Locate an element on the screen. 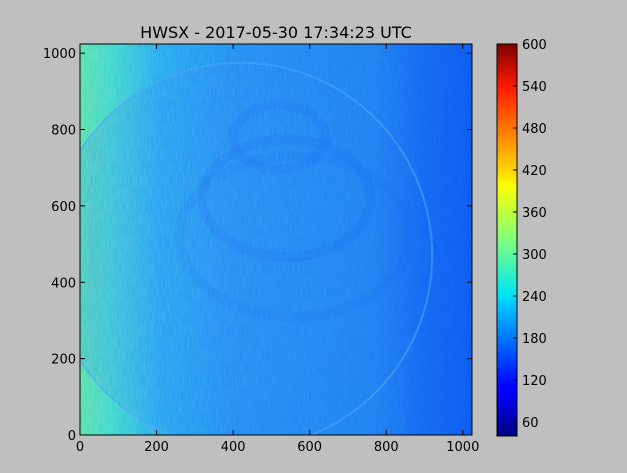 The width and height of the screenshot is (627, 473). x-tick-label: 200 is located at coordinates (156, 447).